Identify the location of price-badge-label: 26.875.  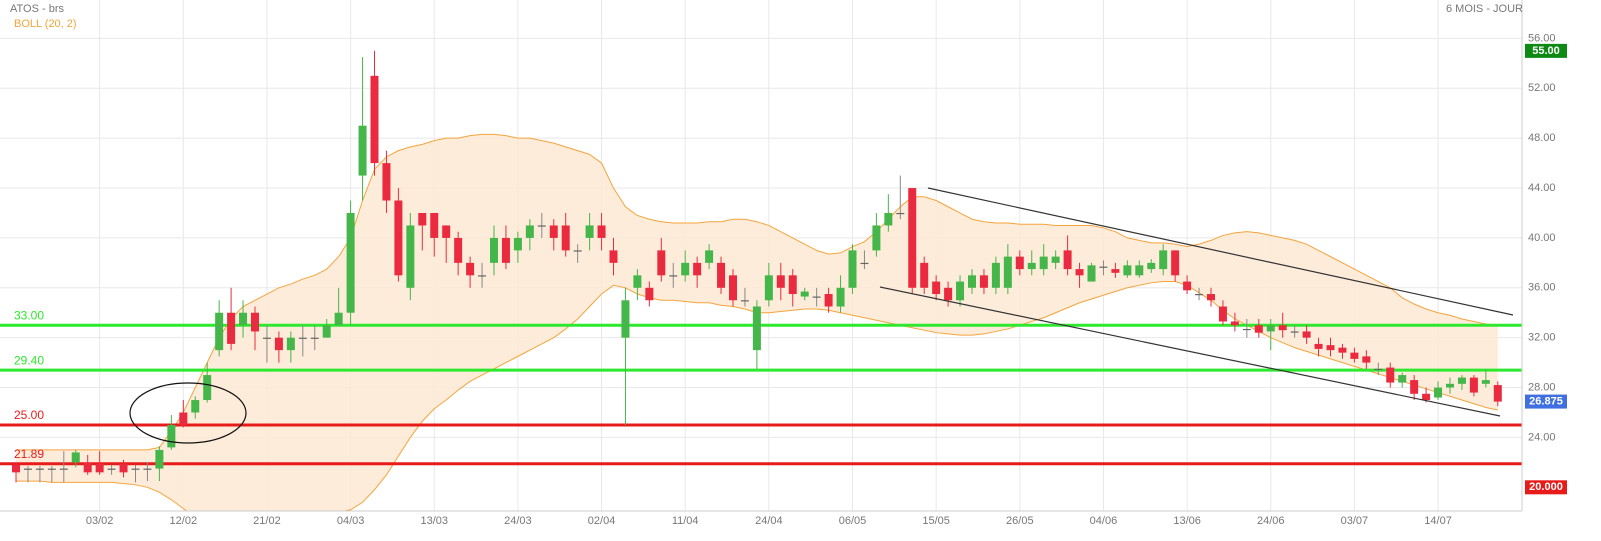
(1546, 401).